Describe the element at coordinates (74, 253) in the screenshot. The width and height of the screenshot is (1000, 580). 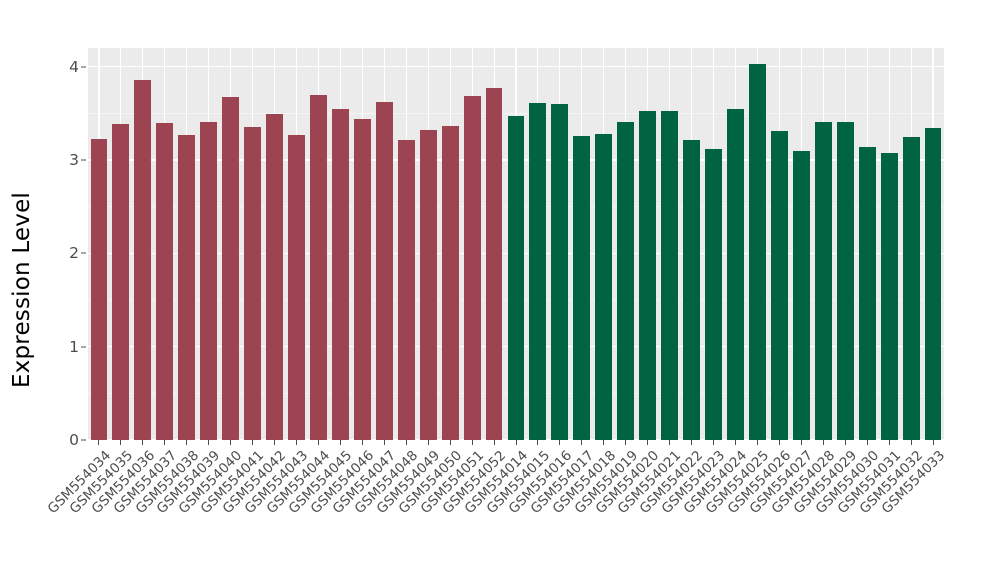
I see `y-axis-tick-label: 2` at that location.